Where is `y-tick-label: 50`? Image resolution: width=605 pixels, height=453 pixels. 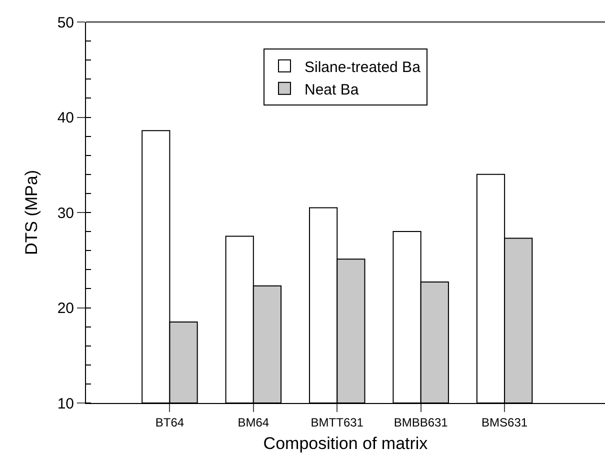 y-tick-label: 50 is located at coordinates (65, 23).